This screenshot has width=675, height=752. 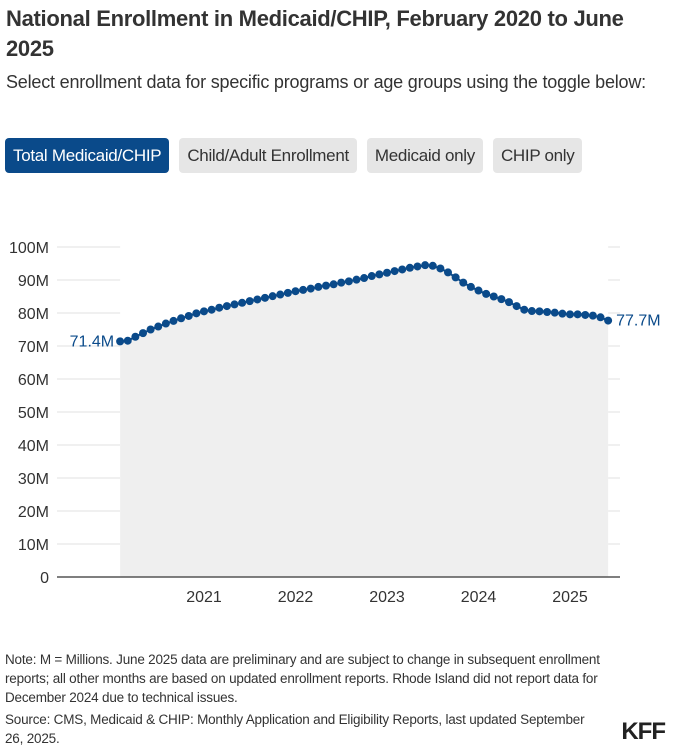 I want to click on y-tick-label: 70M, so click(x=33, y=347).